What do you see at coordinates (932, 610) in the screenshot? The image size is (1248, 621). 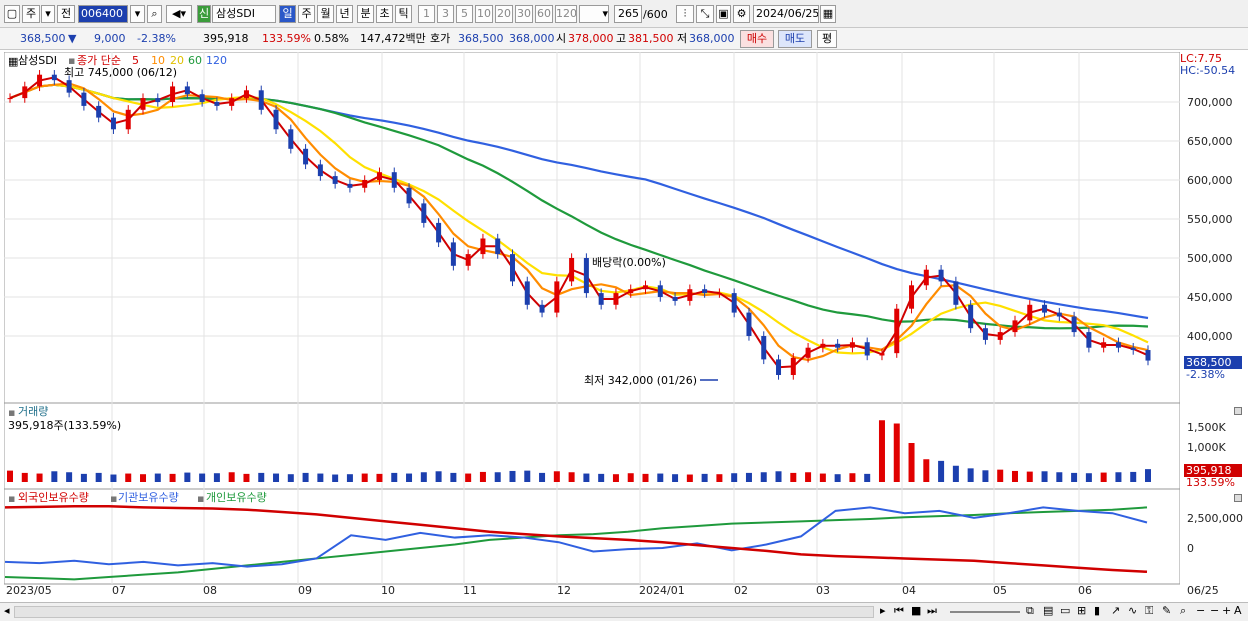 I see `last-page-icon: ⏭` at bounding box center [932, 610].